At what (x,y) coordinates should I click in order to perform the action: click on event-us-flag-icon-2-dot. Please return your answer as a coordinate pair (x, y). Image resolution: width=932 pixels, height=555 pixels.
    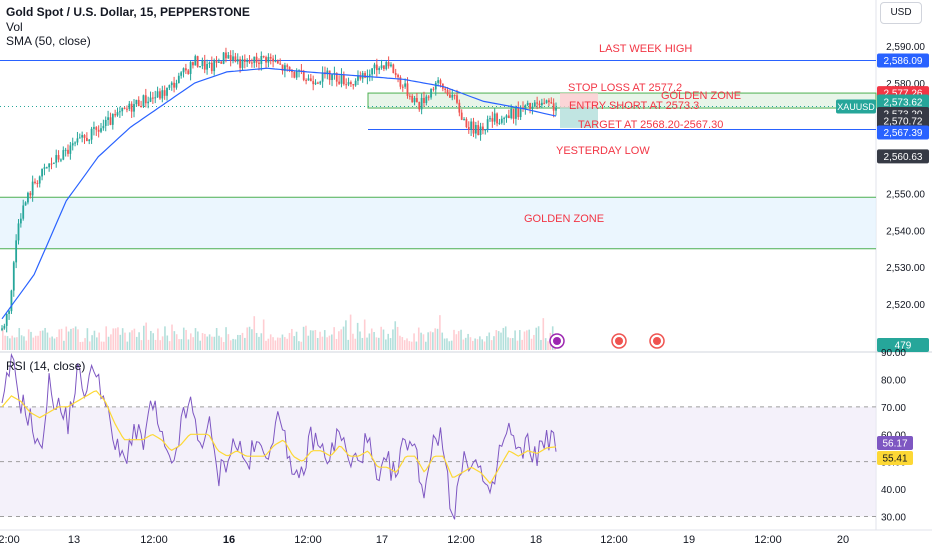
    Looking at the image, I should click on (657, 341).